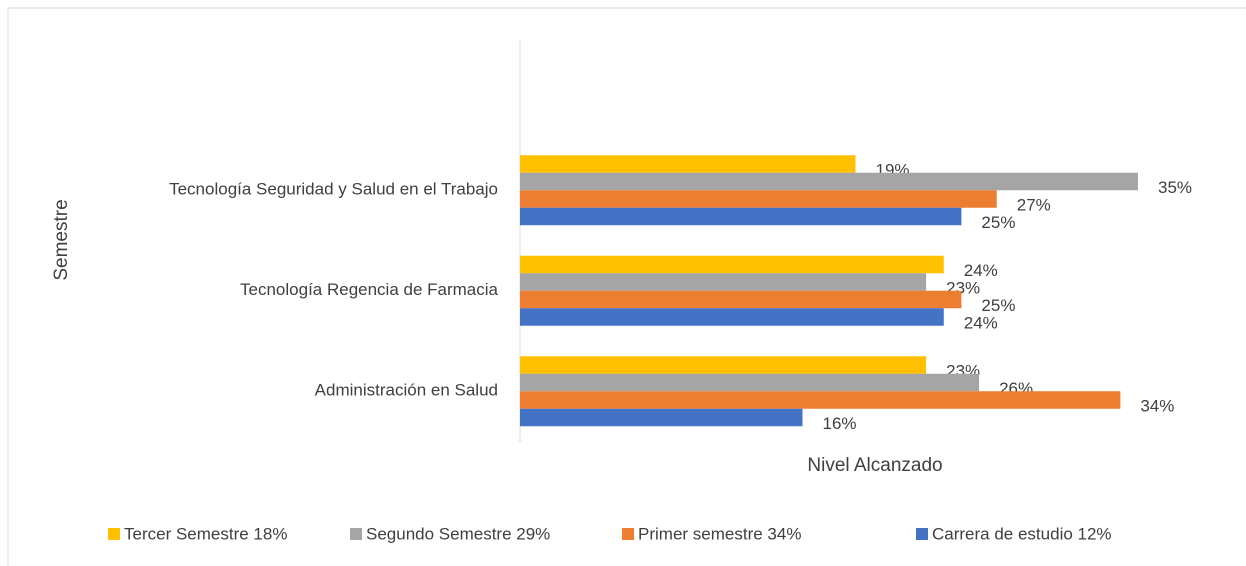 Image resolution: width=1246 pixels, height=566 pixels. Describe the element at coordinates (1022, 533) in the screenshot. I see `legend-label: Carrera de estudio 12%` at that location.